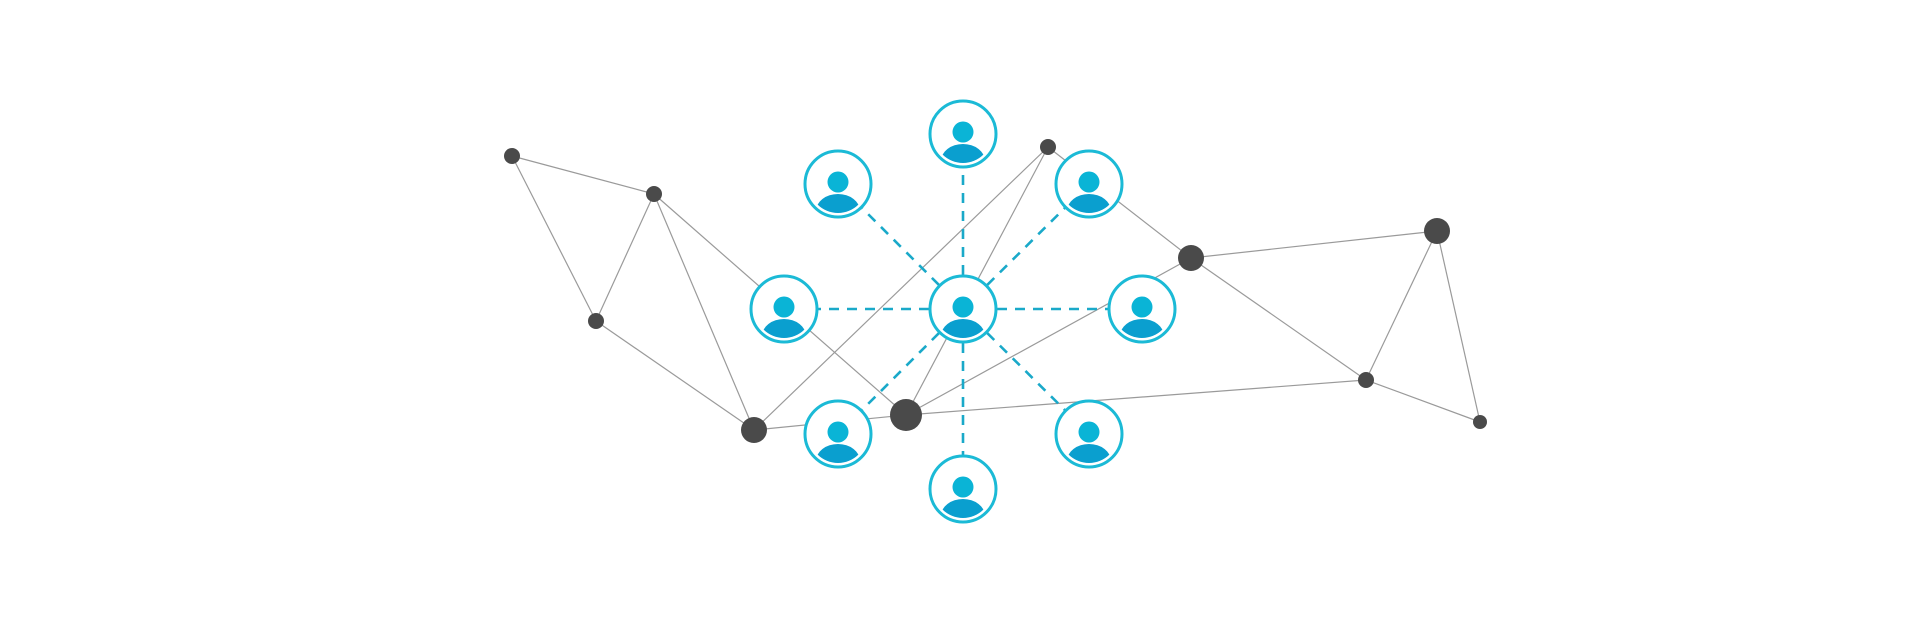 This screenshot has height=618, width=1925. Describe the element at coordinates (1026, 371) in the screenshot. I see `dashed-link-bottom-right` at that location.